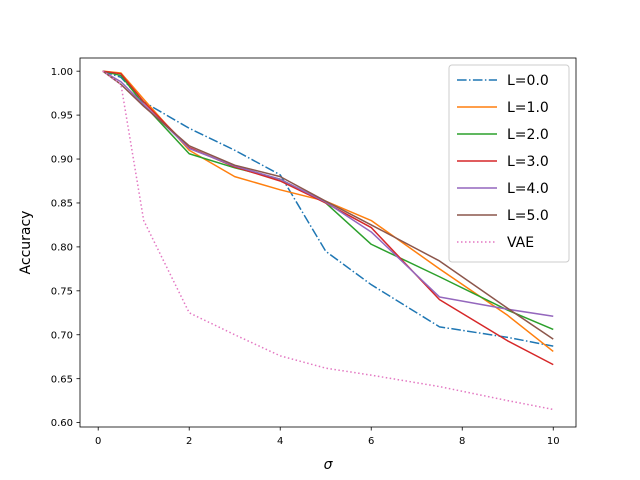 Image resolution: width=640 pixels, height=480 pixels. Describe the element at coordinates (62, 247) in the screenshot. I see `y-tick-label: 0.80` at that location.